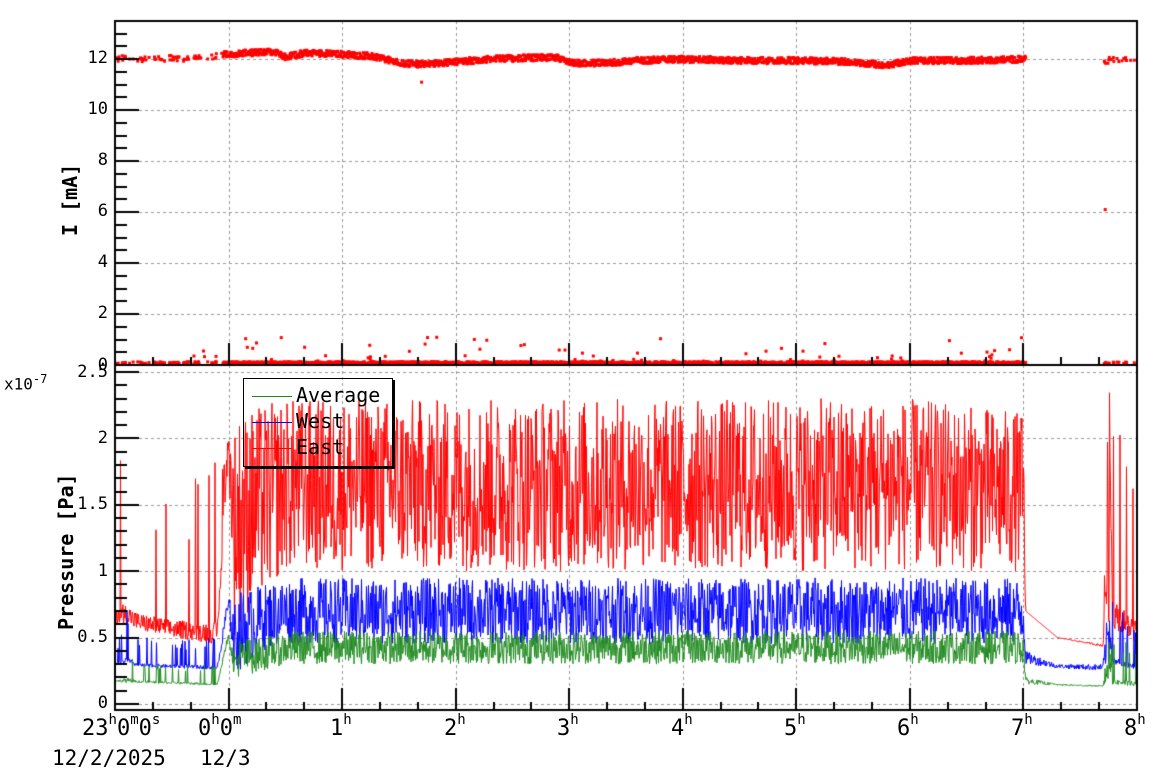 The height and width of the screenshot is (782, 1158). Describe the element at coordinates (92, 372) in the screenshot. I see `bottom-y-tick: 2.5` at that location.